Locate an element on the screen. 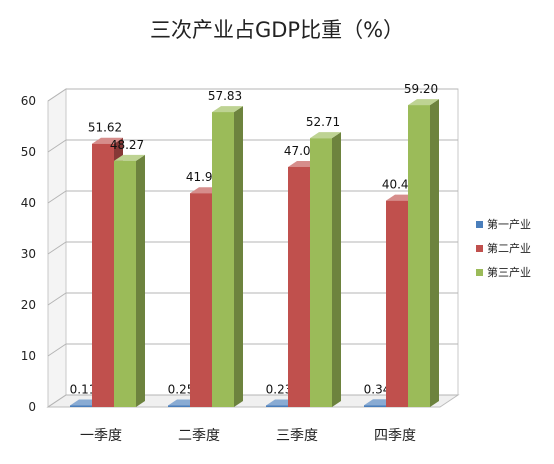  y-tick-label: 0 is located at coordinates (32, 407).